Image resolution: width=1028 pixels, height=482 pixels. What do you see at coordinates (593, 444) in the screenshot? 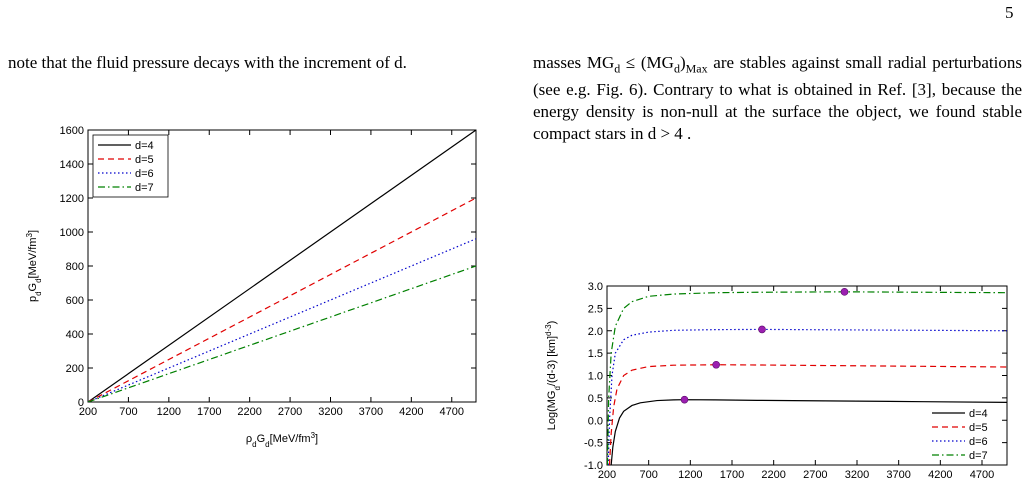
I see `y-tick-label: -0.5` at bounding box center [593, 444].